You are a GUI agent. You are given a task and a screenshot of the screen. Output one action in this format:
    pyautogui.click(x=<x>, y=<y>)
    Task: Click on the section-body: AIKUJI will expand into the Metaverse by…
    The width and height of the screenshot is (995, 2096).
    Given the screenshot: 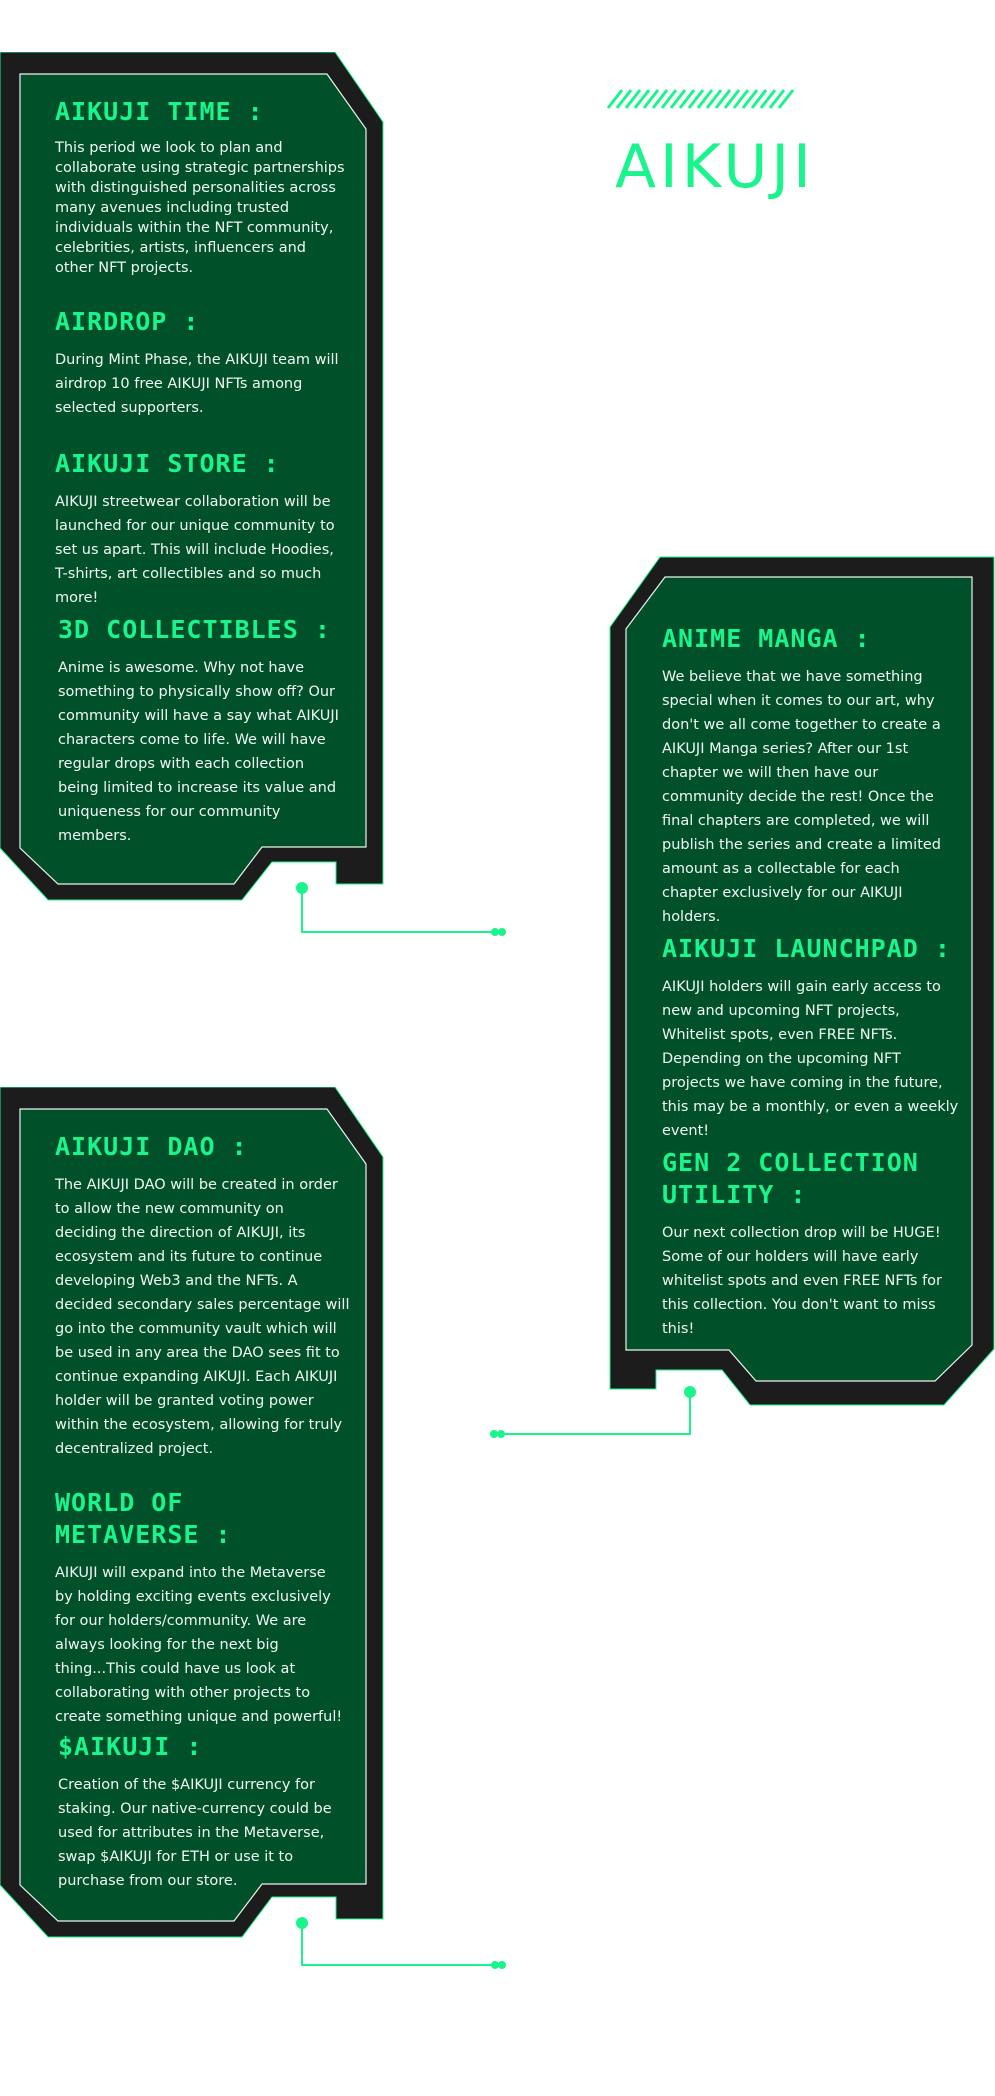 What is the action you would take?
    pyautogui.click(x=199, y=1645)
    